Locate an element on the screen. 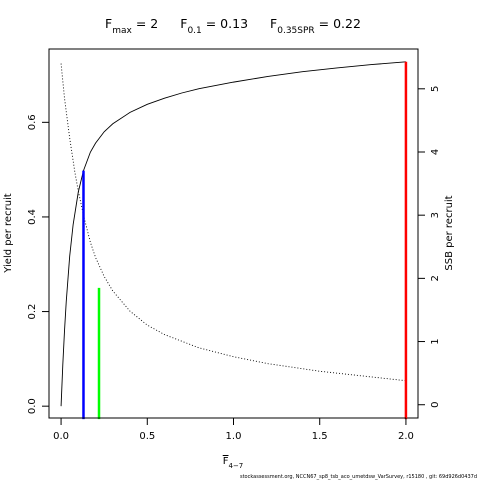 This screenshot has width=480, height=480. y-axis-left: 0.0 0.2 0.4 0.6 is located at coordinates (38, 264).